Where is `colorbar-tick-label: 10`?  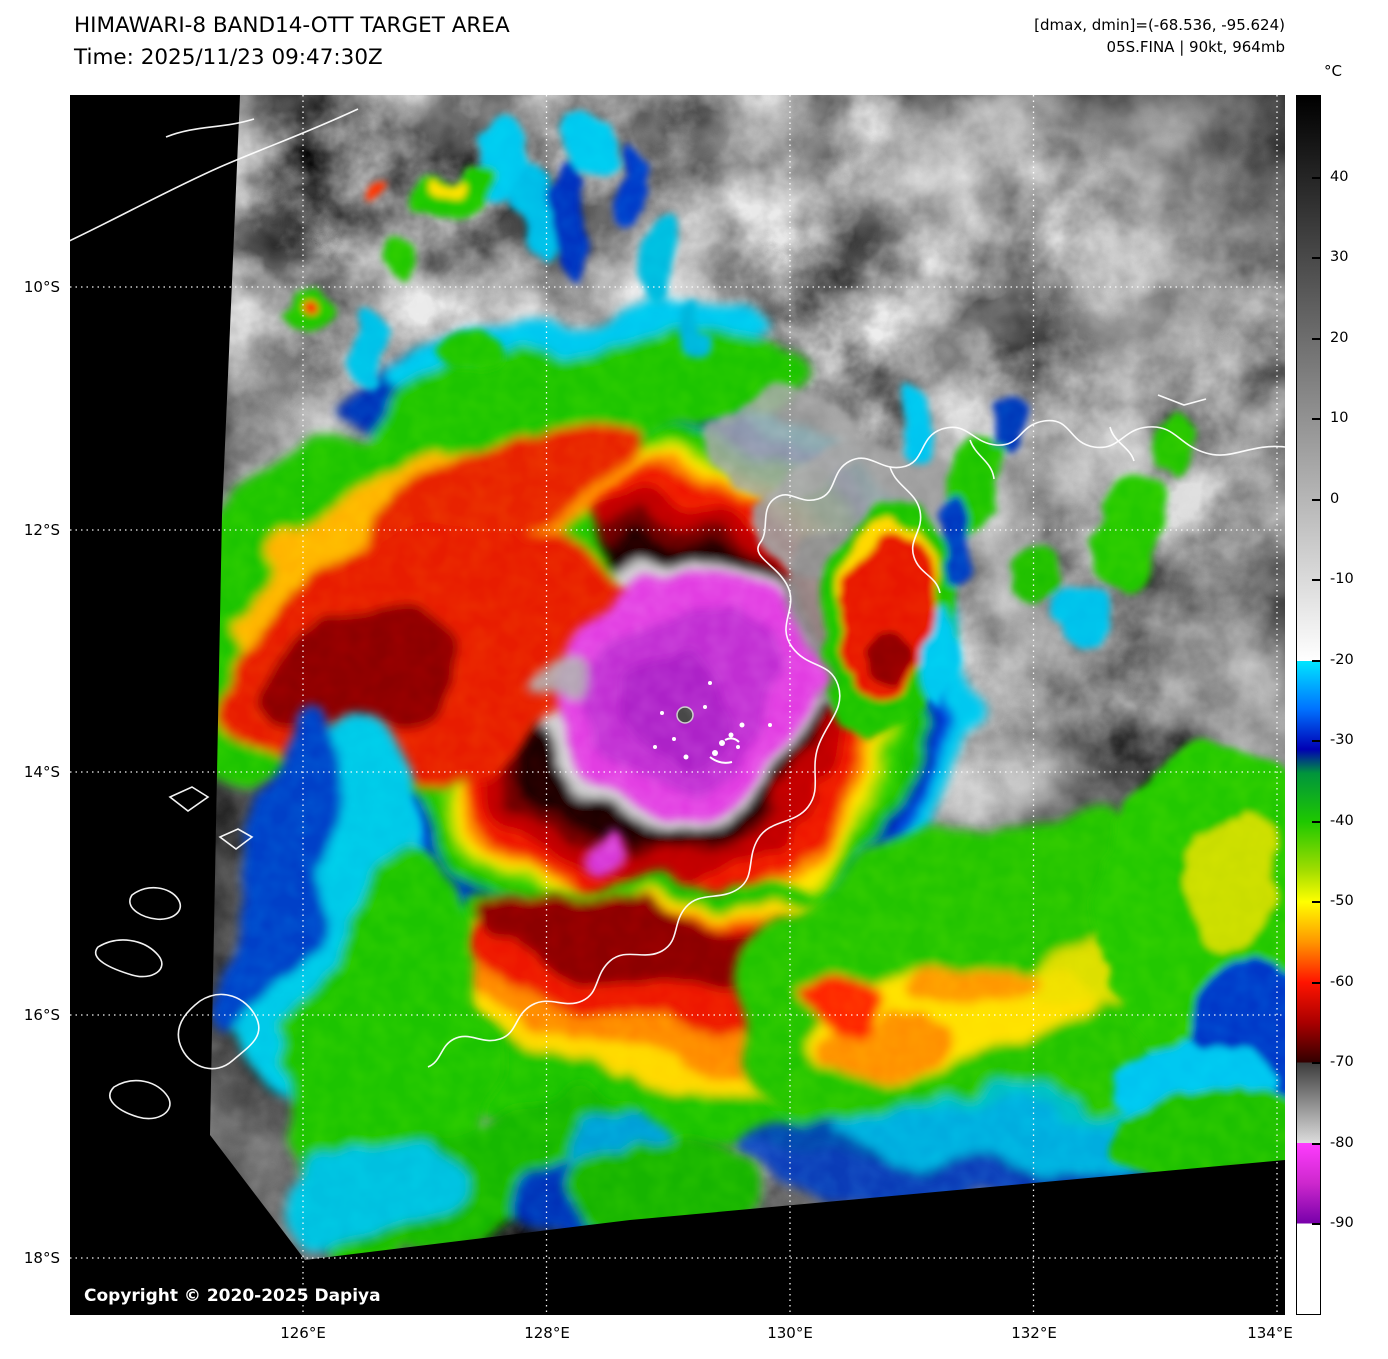 colorbar-tick-label: 10 is located at coordinates (1339, 418).